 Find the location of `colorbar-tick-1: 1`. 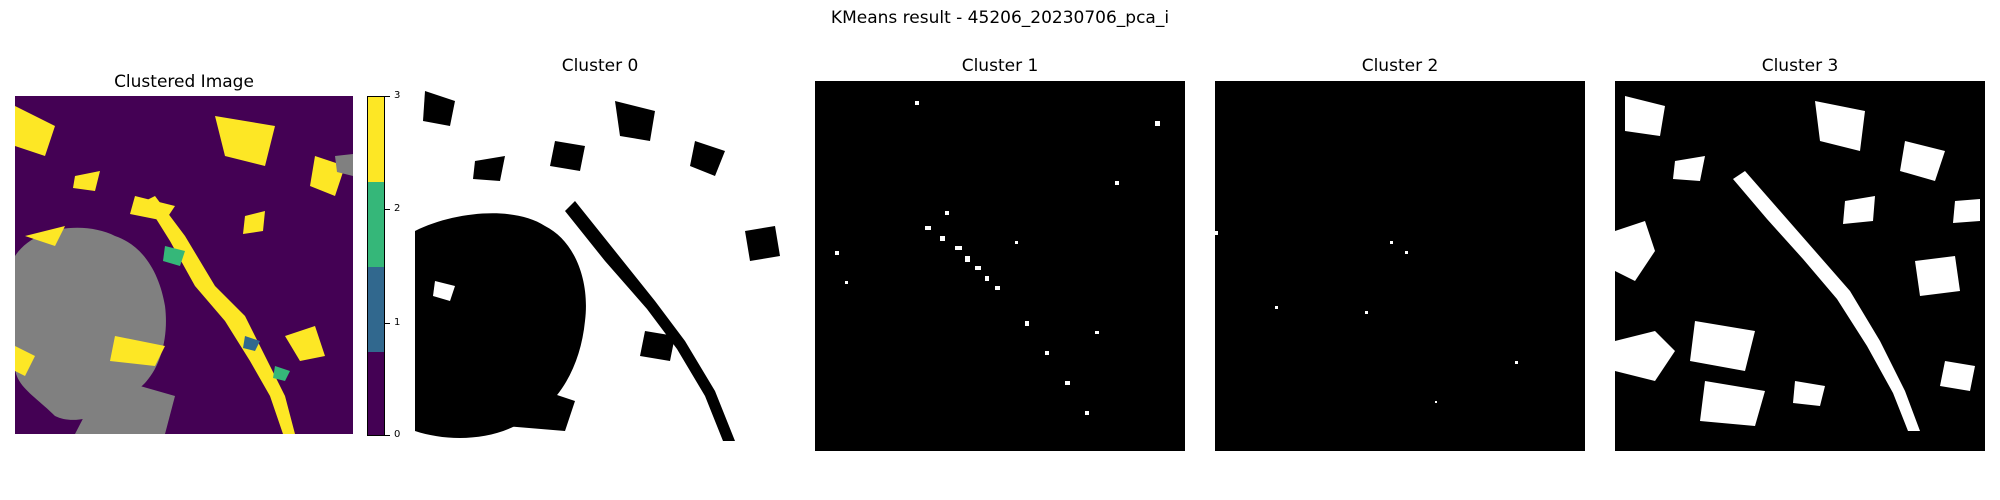

colorbar-tick-1: 1 is located at coordinates (397, 322).